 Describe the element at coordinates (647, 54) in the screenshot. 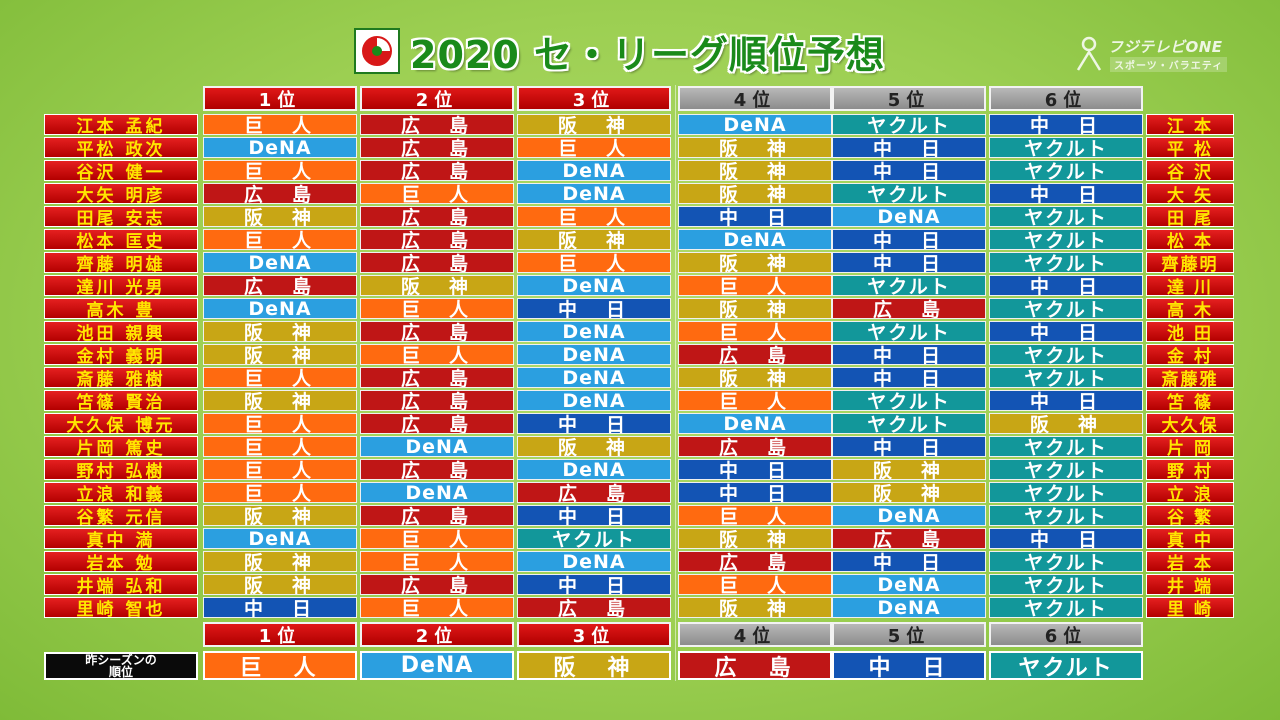

I see `page-title: 2020 セ・リーグ順位予想` at that location.